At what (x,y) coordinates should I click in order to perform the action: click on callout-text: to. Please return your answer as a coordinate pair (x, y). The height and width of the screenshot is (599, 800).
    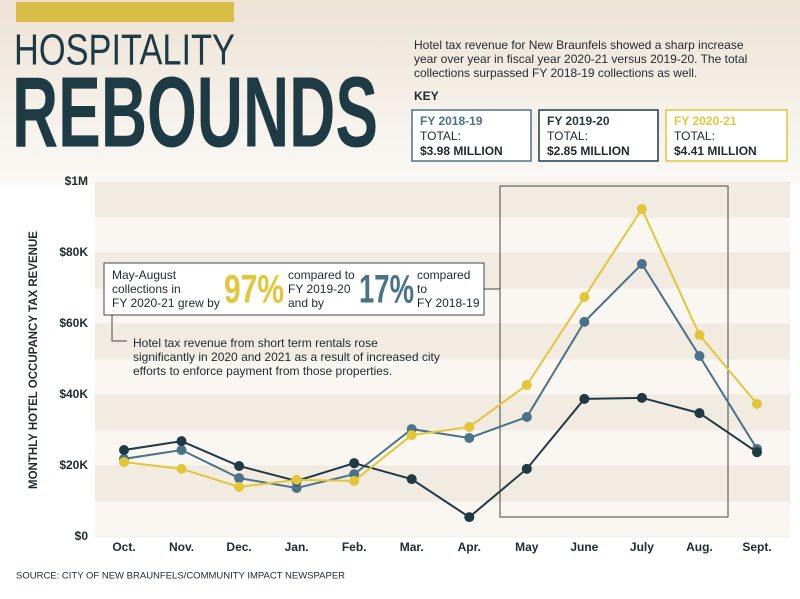
    Looking at the image, I should click on (422, 289).